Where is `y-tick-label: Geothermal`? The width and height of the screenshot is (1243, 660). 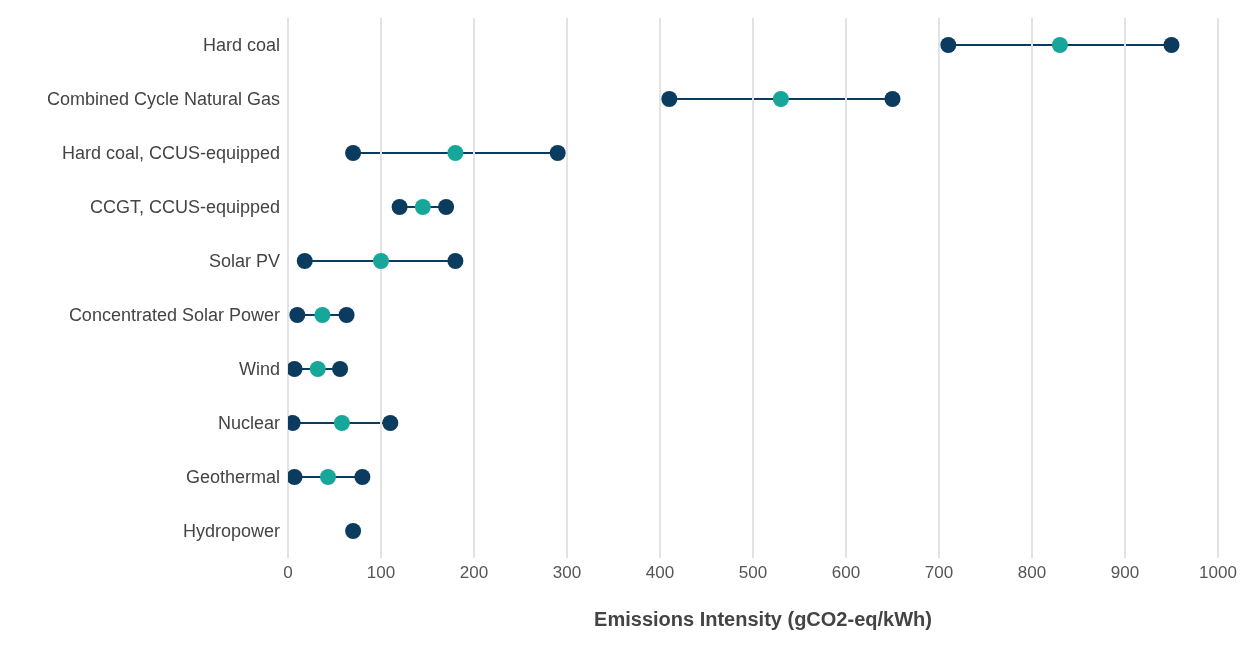 y-tick-label: Geothermal is located at coordinates (232, 477).